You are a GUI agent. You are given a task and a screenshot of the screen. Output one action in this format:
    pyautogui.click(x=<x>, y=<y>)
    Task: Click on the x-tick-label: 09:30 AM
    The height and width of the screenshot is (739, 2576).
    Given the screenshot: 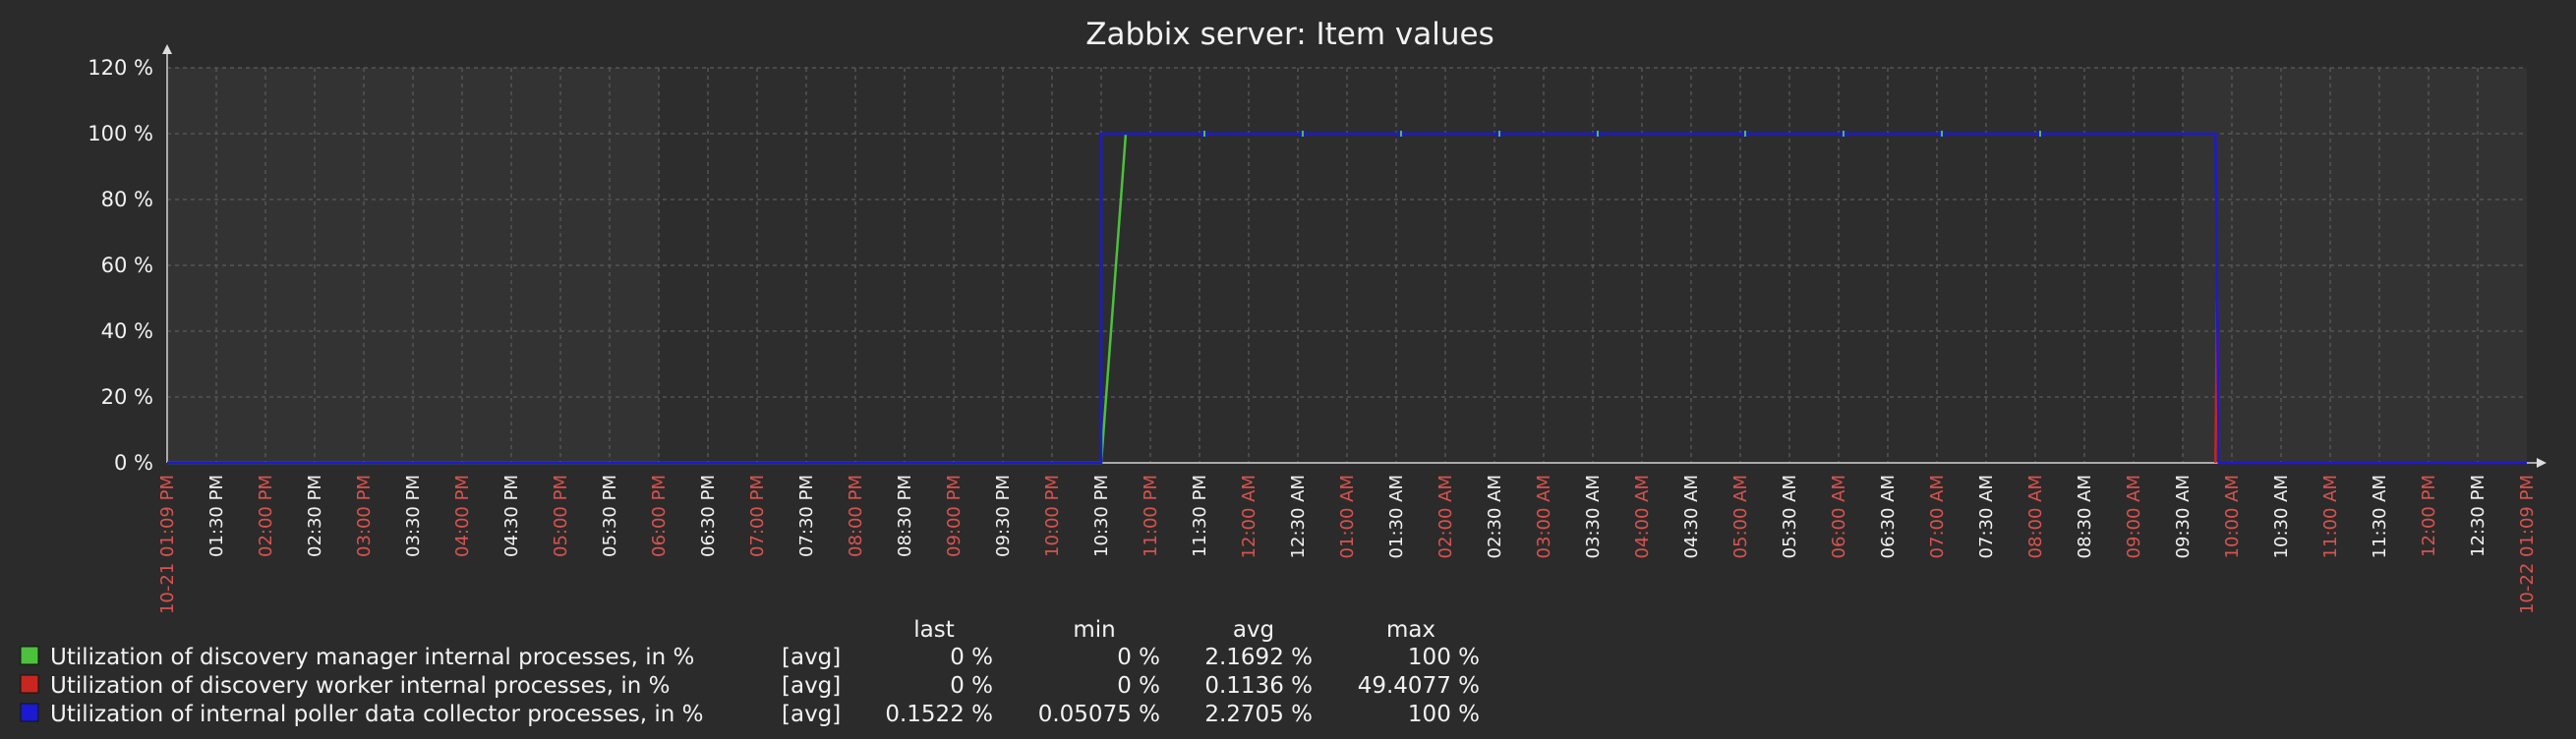 What is the action you would take?
    pyautogui.click(x=2183, y=517)
    